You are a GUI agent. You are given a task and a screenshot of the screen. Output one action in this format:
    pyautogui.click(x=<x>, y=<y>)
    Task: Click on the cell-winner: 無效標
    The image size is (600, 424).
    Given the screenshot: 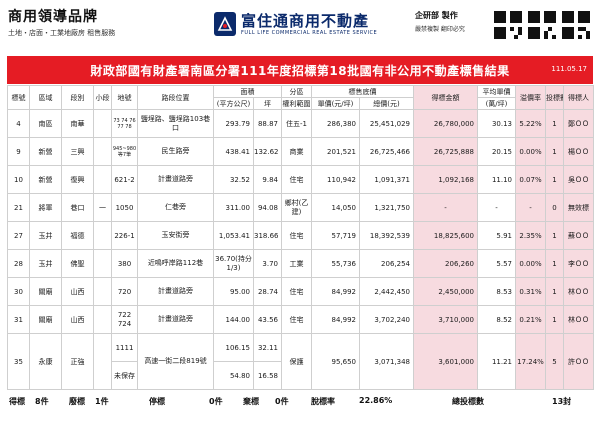 What is the action you would take?
    pyautogui.click(x=578, y=207)
    